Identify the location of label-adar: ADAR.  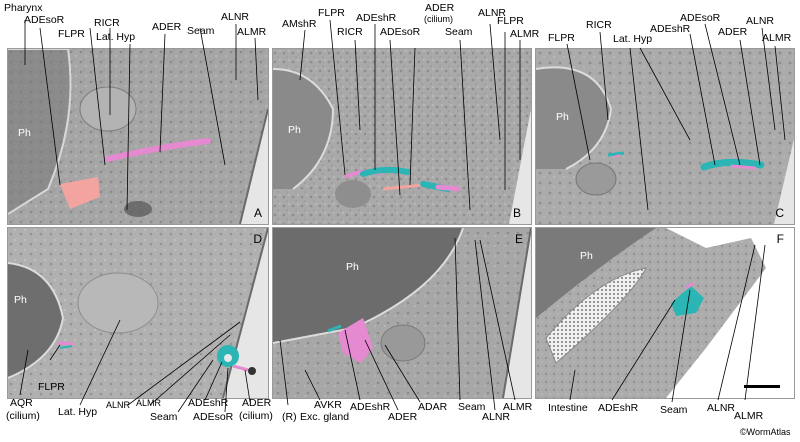
(433, 407).